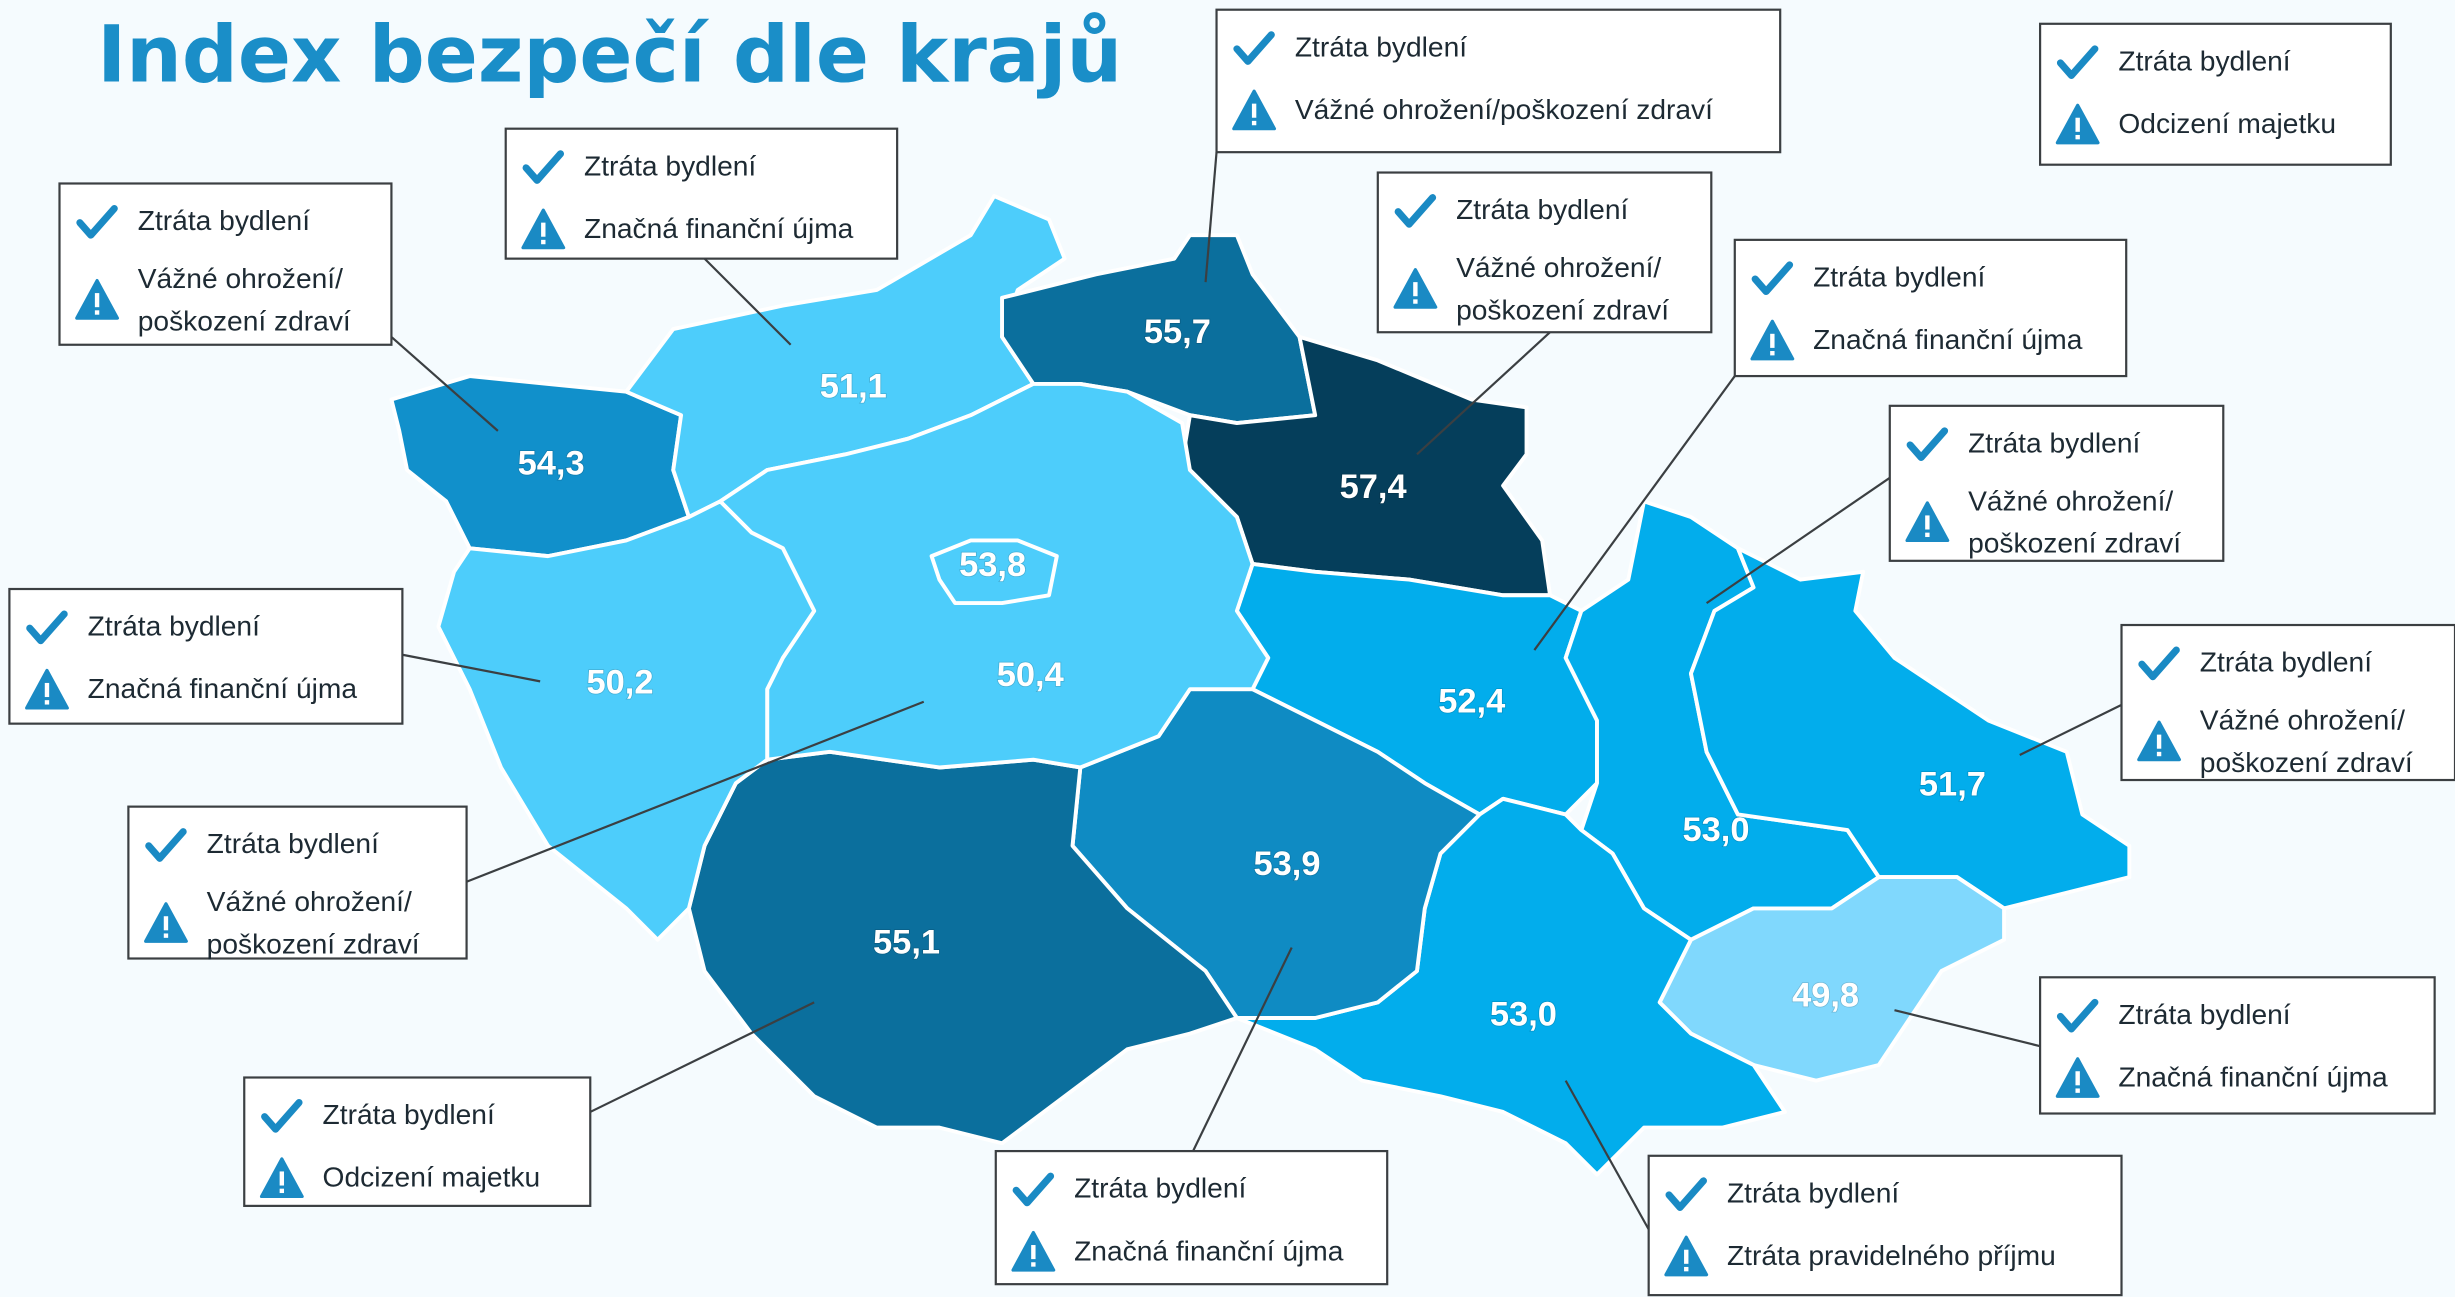 This screenshot has height=1297, width=2455. What do you see at coordinates (619, 683) in the screenshot?
I see `region-value: 50,2` at bounding box center [619, 683].